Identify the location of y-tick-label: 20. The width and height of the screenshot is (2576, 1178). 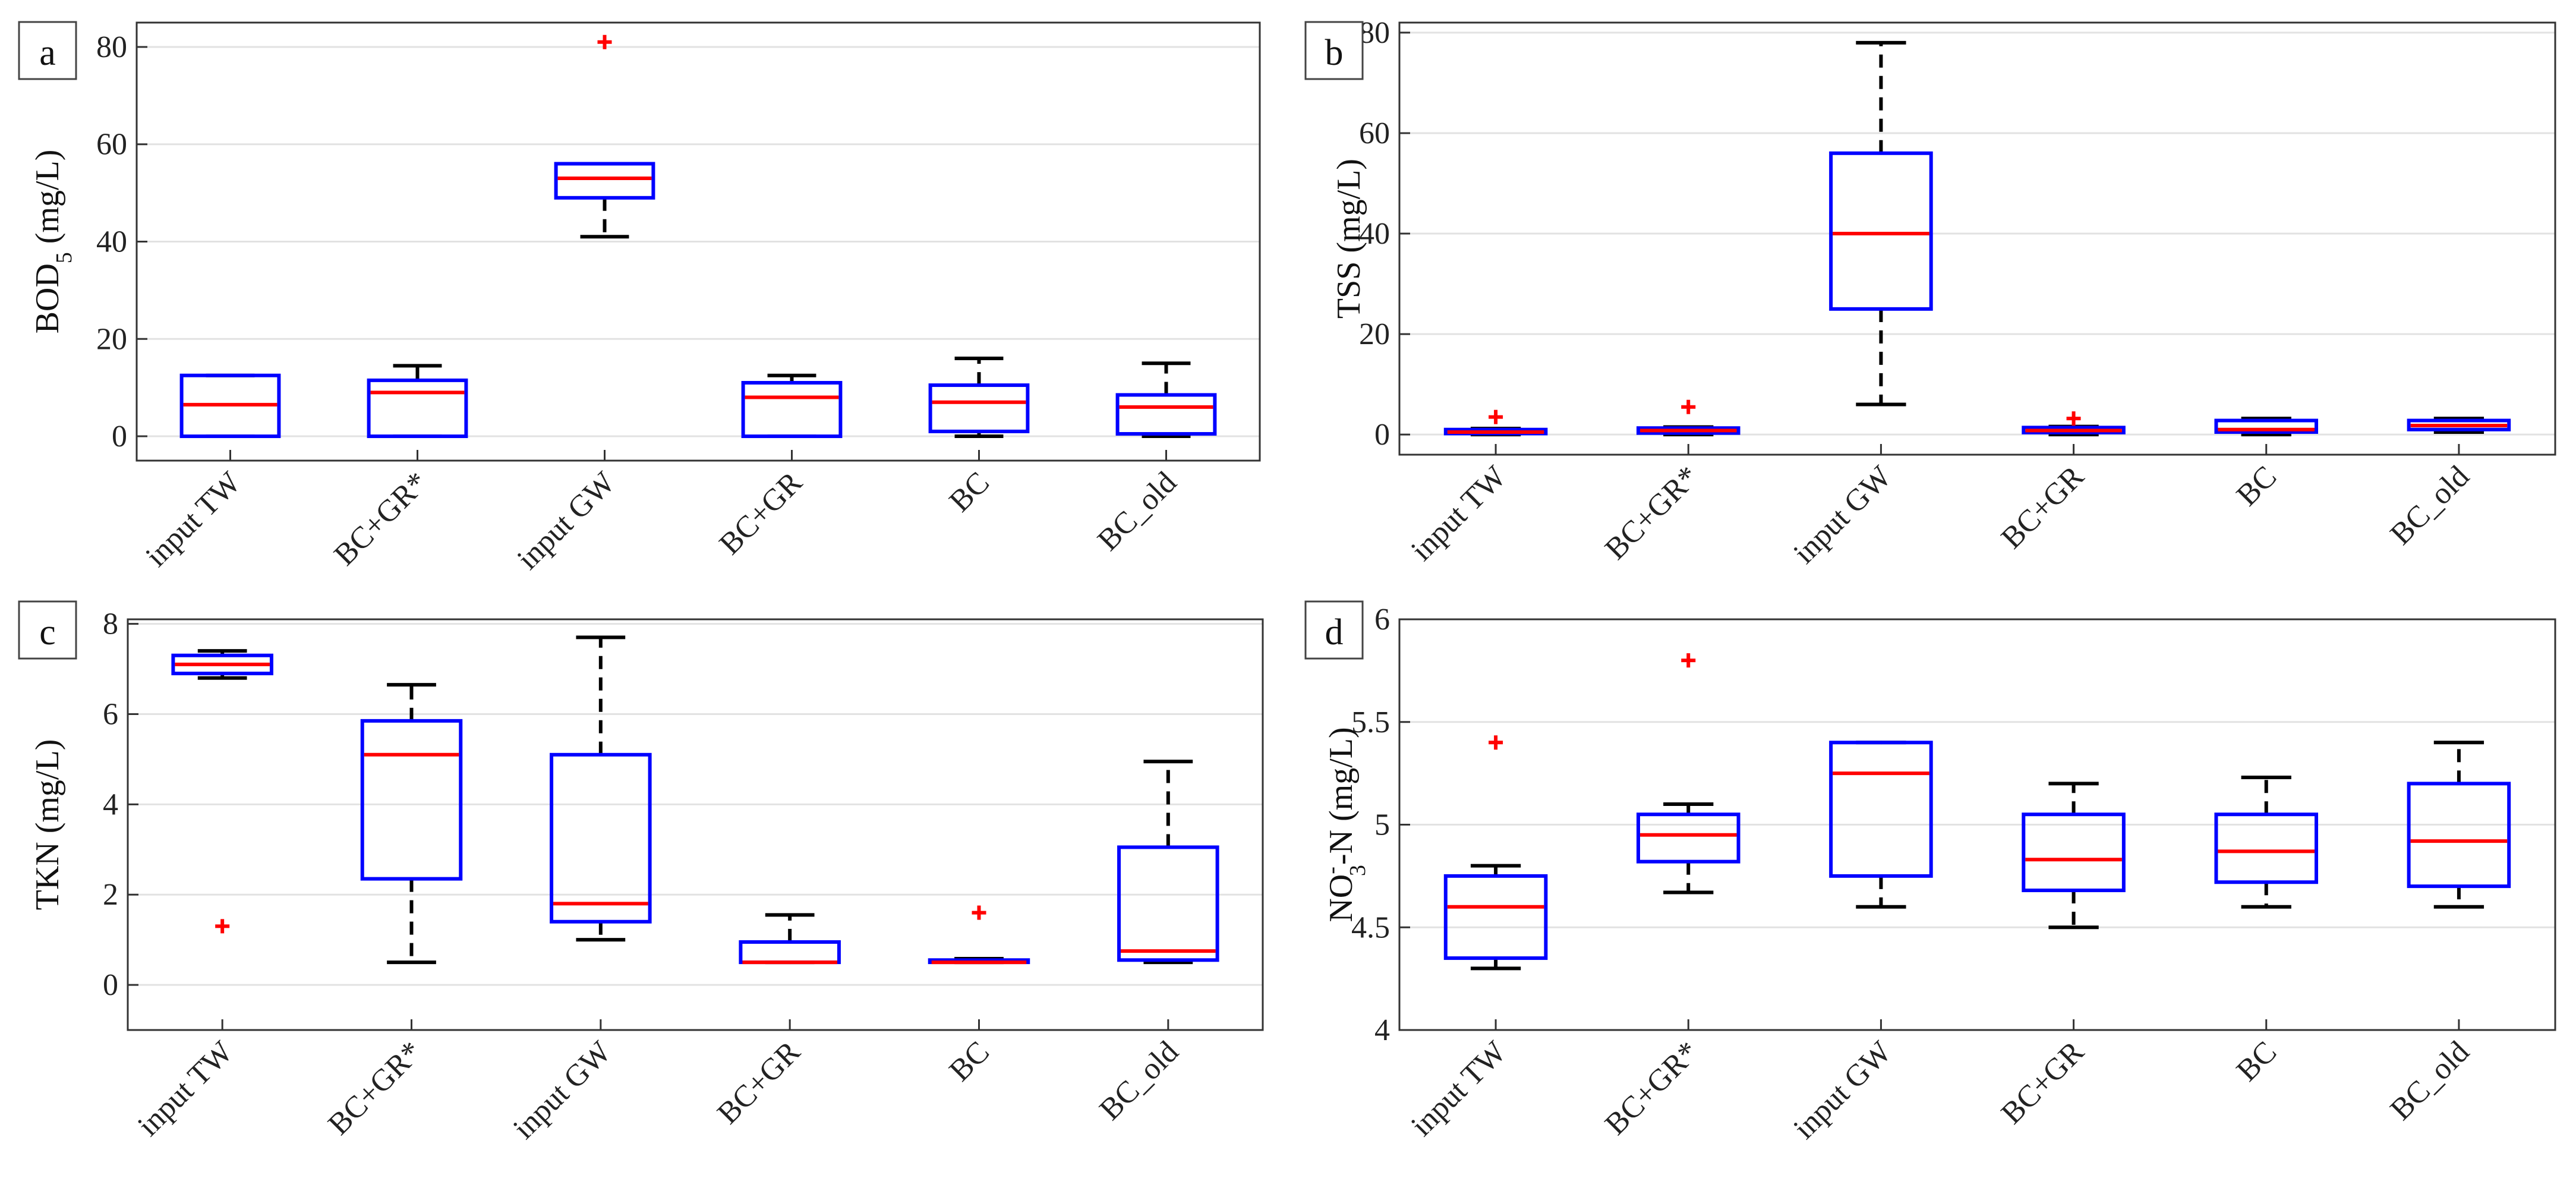
(1375, 334).